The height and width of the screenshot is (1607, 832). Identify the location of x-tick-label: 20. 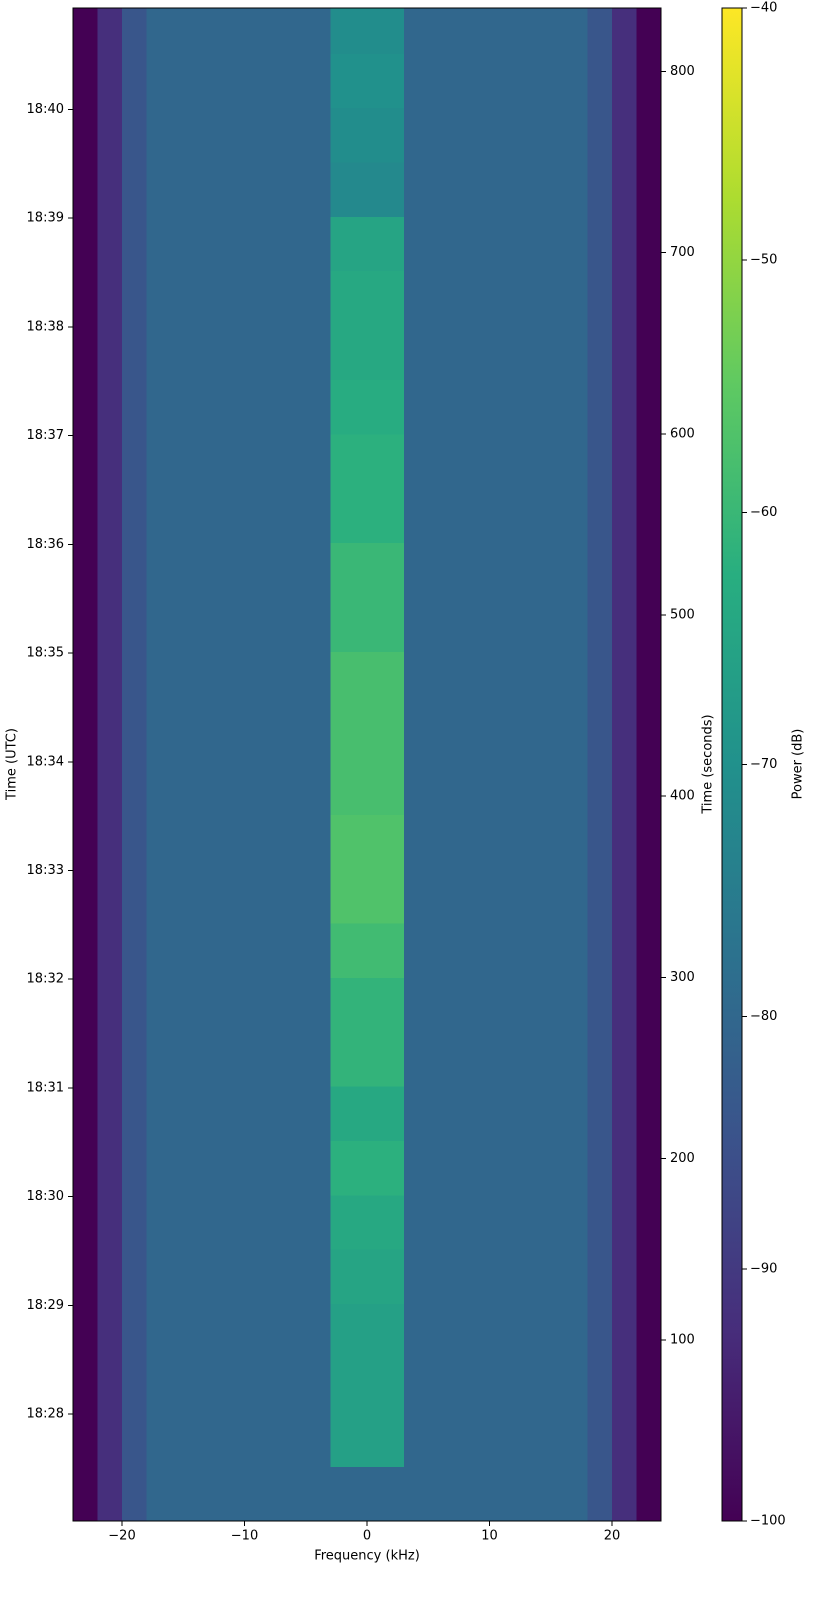
(612, 1536).